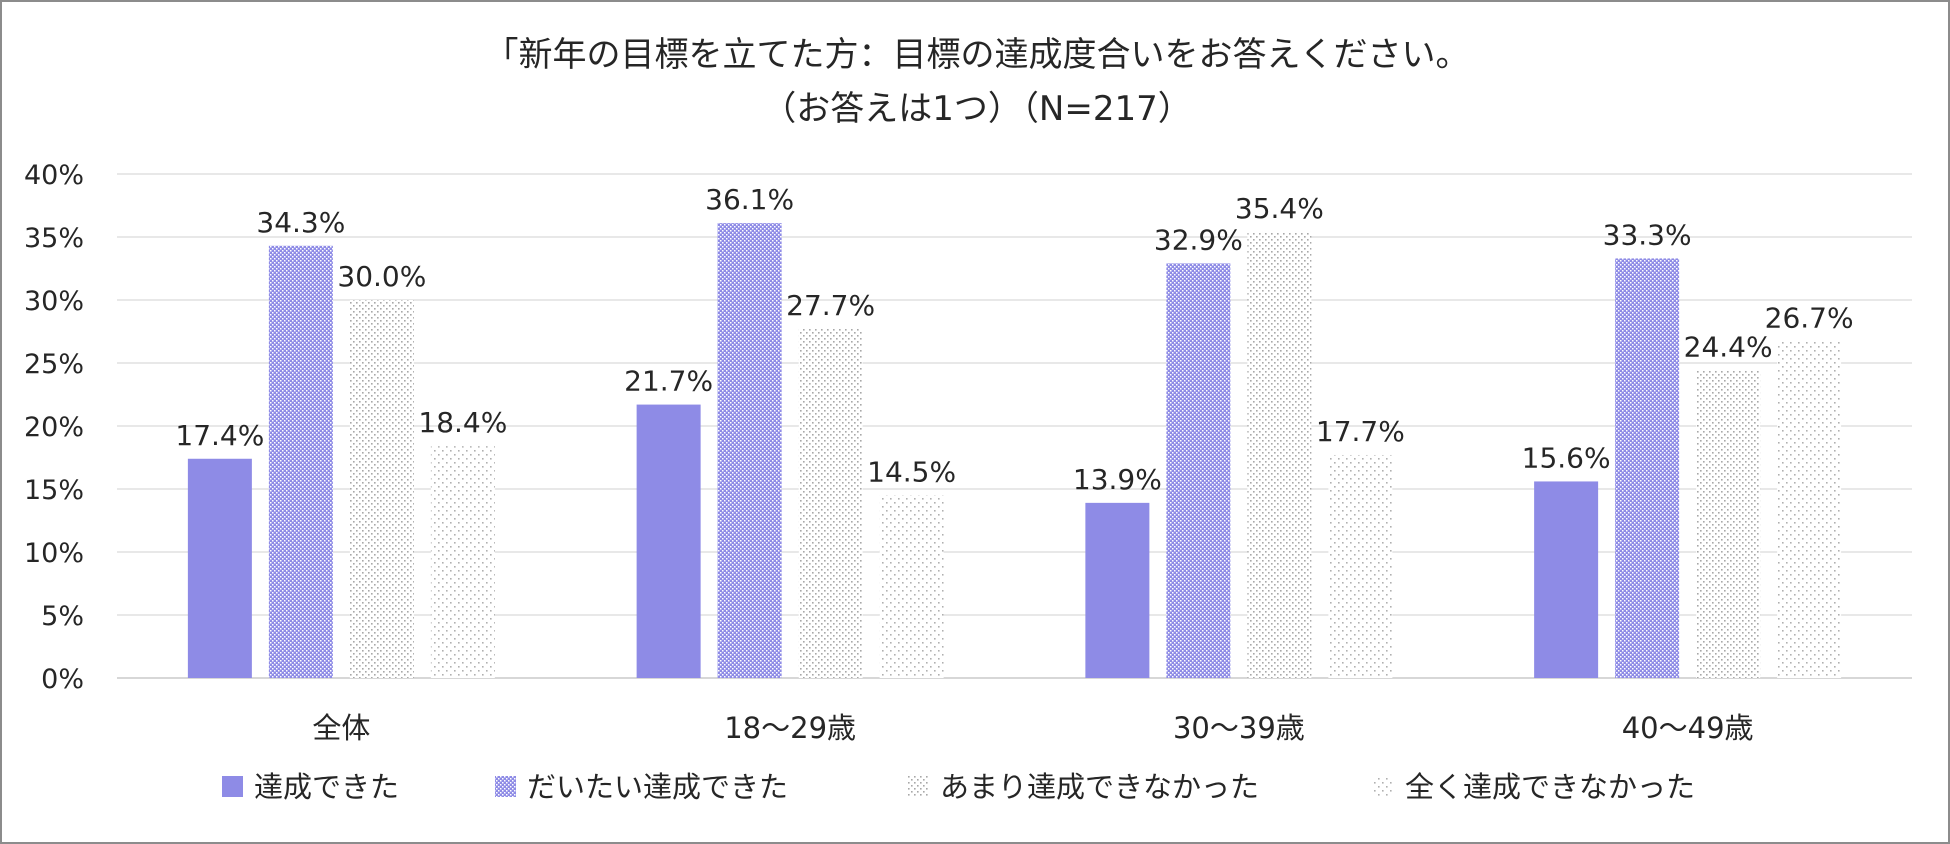 Image resolution: width=1950 pixels, height=844 pixels. What do you see at coordinates (976, 109) in the screenshot?
I see `chart-subtitle: （お答えは1つ）（N=217）` at bounding box center [976, 109].